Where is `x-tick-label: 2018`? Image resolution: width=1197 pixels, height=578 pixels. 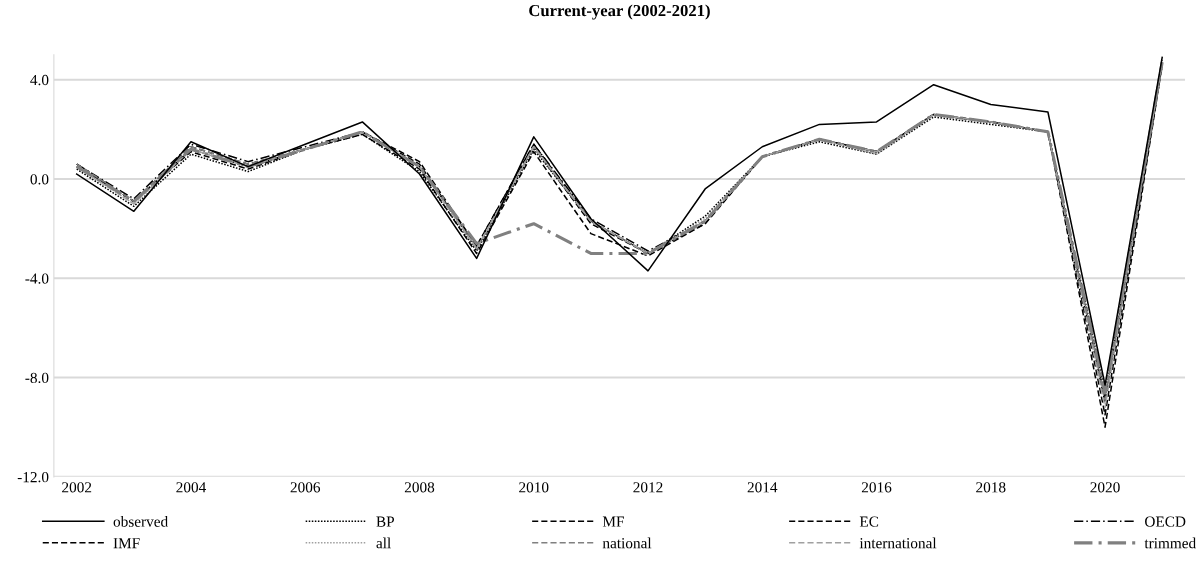 x-tick-label: 2018 is located at coordinates (991, 487).